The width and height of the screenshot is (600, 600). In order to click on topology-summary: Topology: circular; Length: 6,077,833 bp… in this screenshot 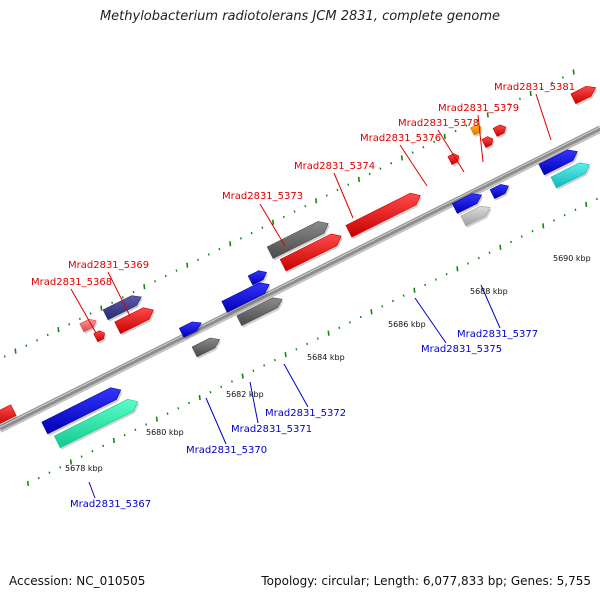, I will do `click(426, 581)`.